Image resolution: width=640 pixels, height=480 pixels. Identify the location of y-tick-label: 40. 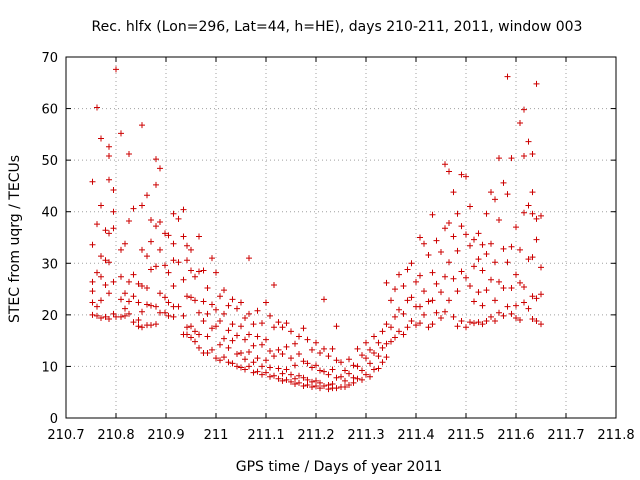
(49, 213).